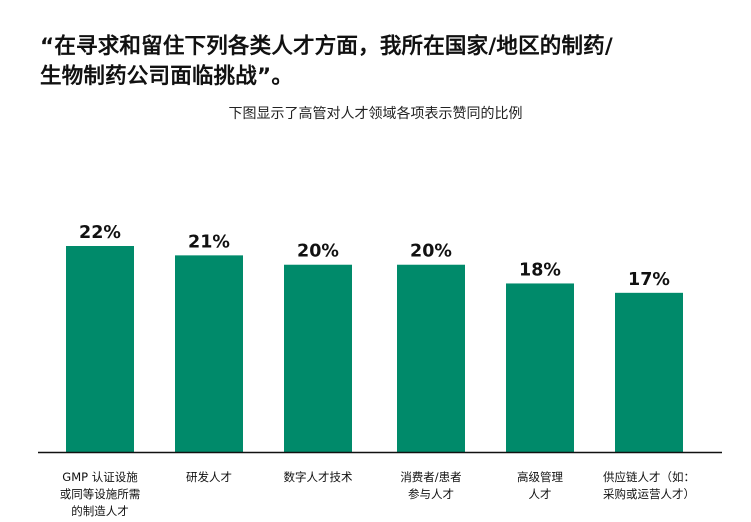 The height and width of the screenshot is (522, 751). What do you see at coordinates (540, 485) in the screenshot?
I see `category-label-5: 高级管理人才` at bounding box center [540, 485].